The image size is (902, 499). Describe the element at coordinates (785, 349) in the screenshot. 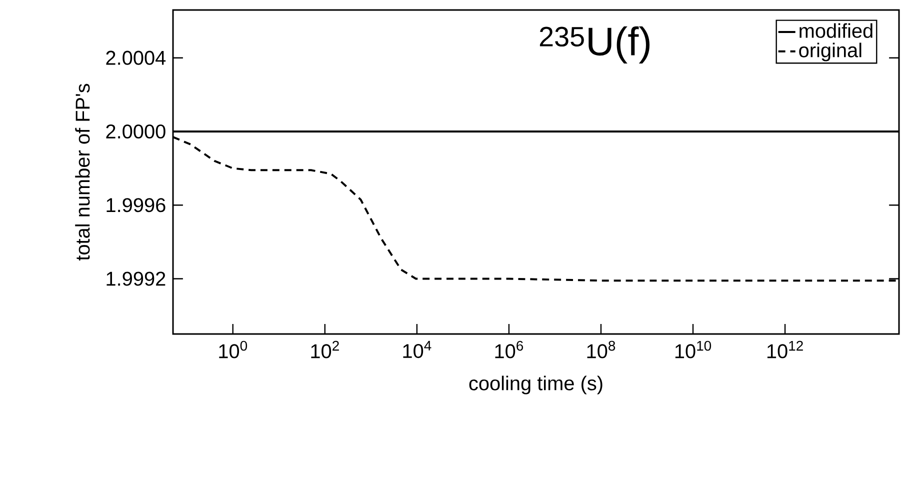

I see `x-tick-label: 10$^{12}$` at that location.